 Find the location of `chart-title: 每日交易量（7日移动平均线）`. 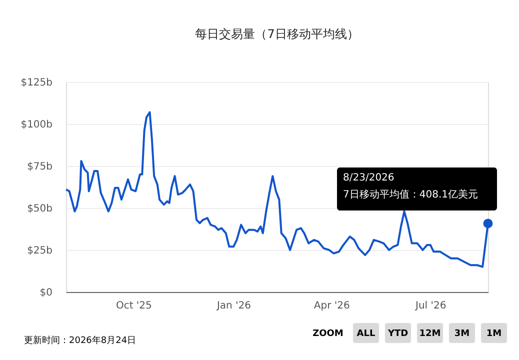

chart-title: 每日交易量（7日移动平均线） is located at coordinates (277, 34).